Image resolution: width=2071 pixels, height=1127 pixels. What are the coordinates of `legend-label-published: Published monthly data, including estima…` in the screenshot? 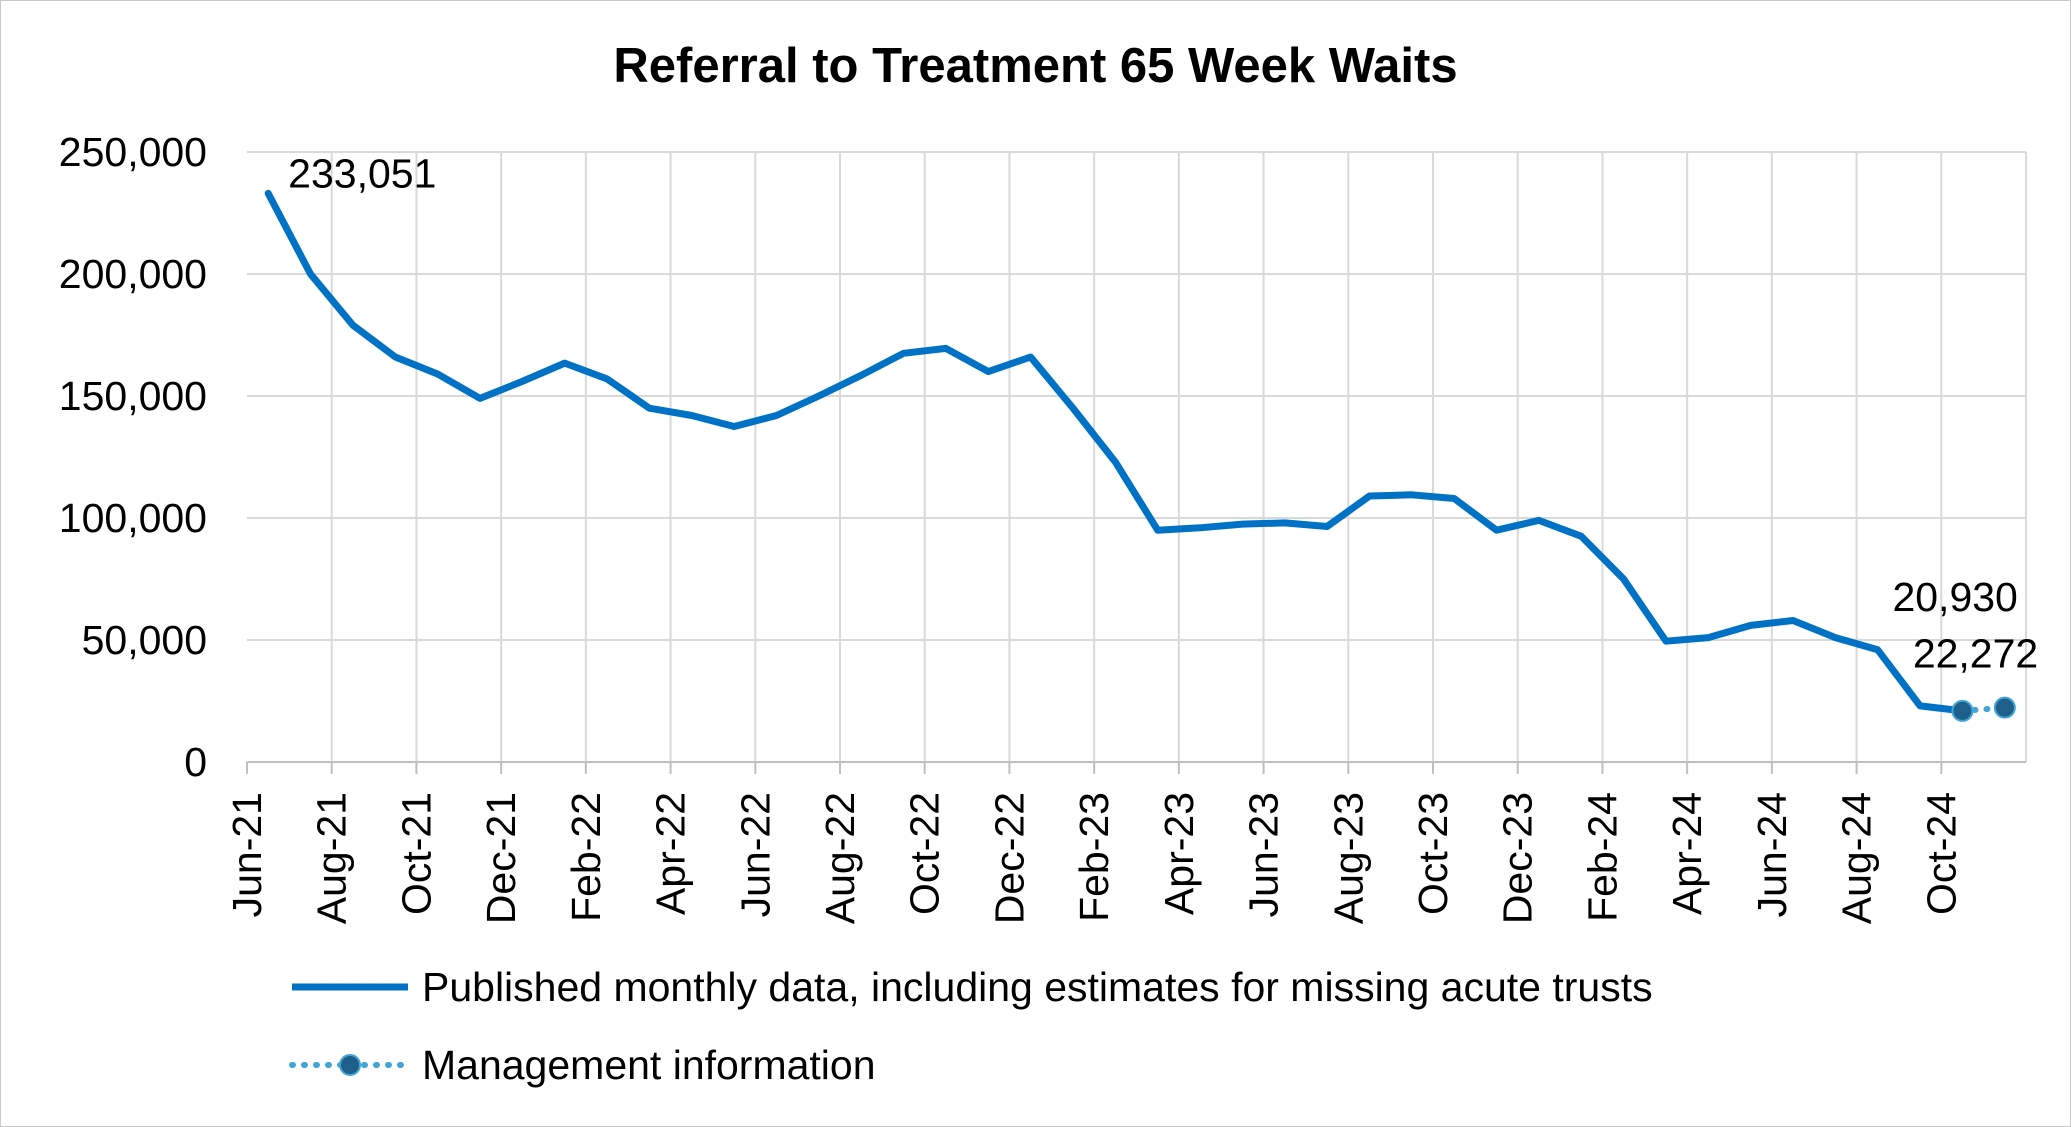 It's located at (1037, 987).